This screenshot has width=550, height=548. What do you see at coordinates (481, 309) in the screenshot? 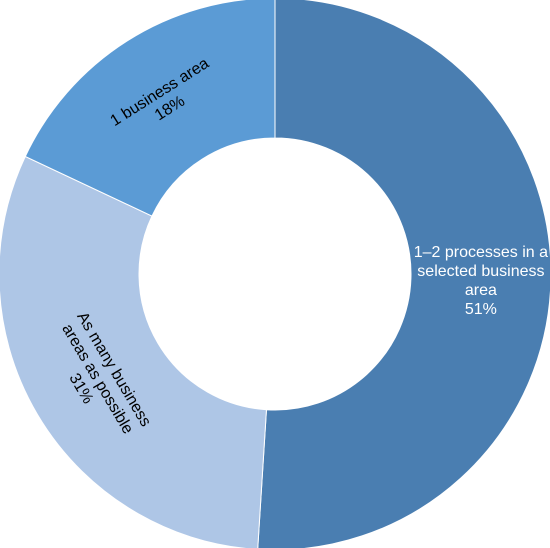
I see `slice-value-label: 51%` at bounding box center [481, 309].